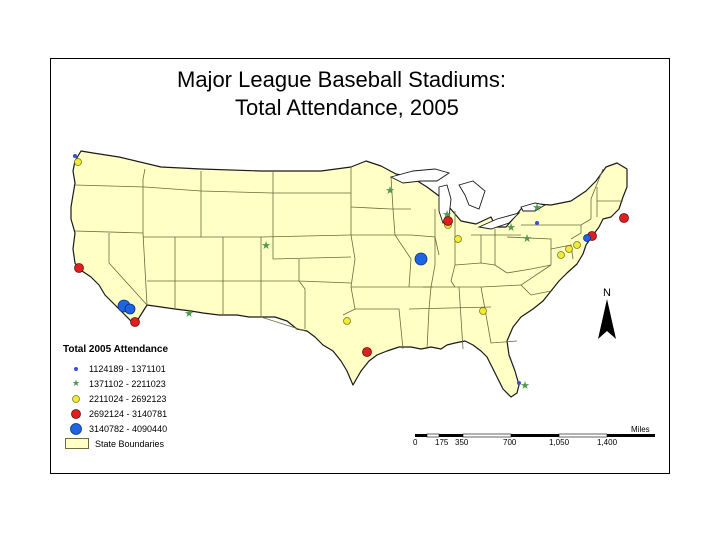  Describe the element at coordinates (415, 442) in the screenshot. I see `scale-tick-label: 0` at that location.